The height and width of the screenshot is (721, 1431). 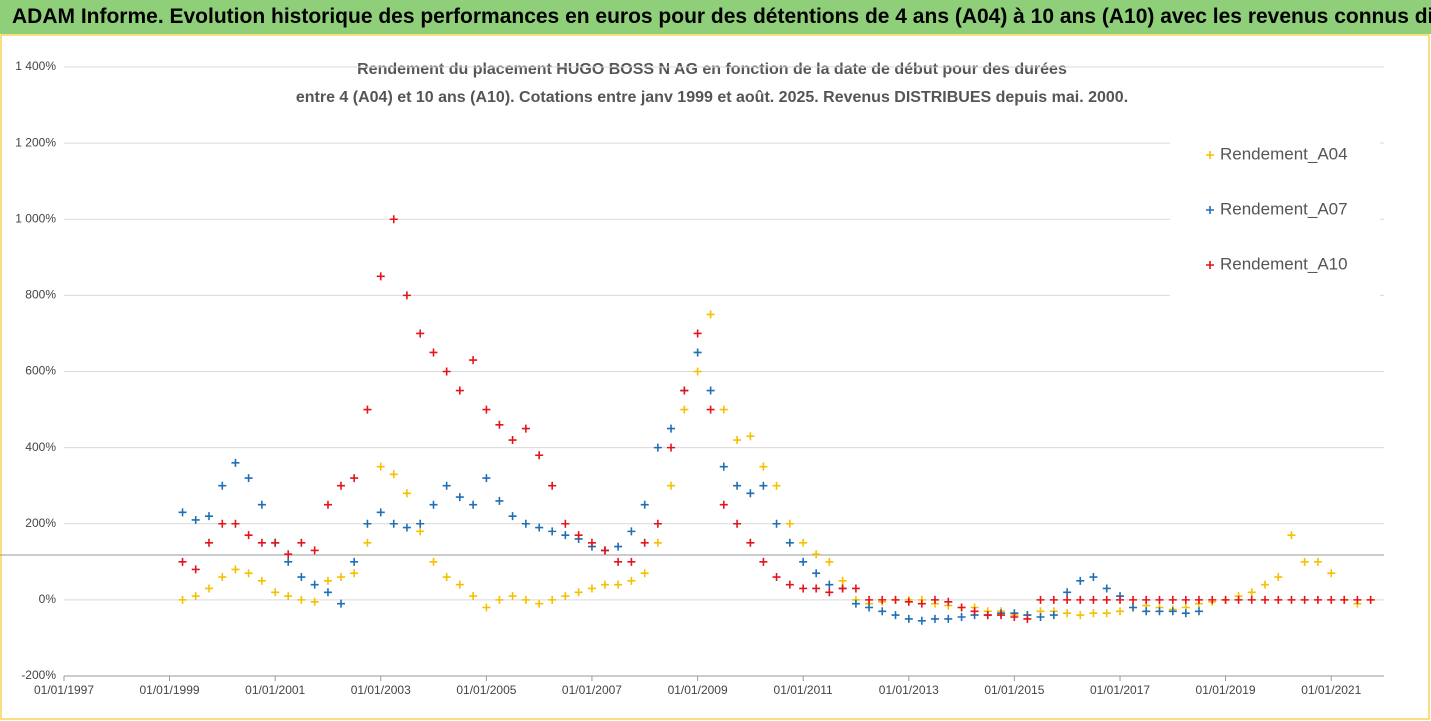 I want to click on title-bg, so click(x=710, y=83).